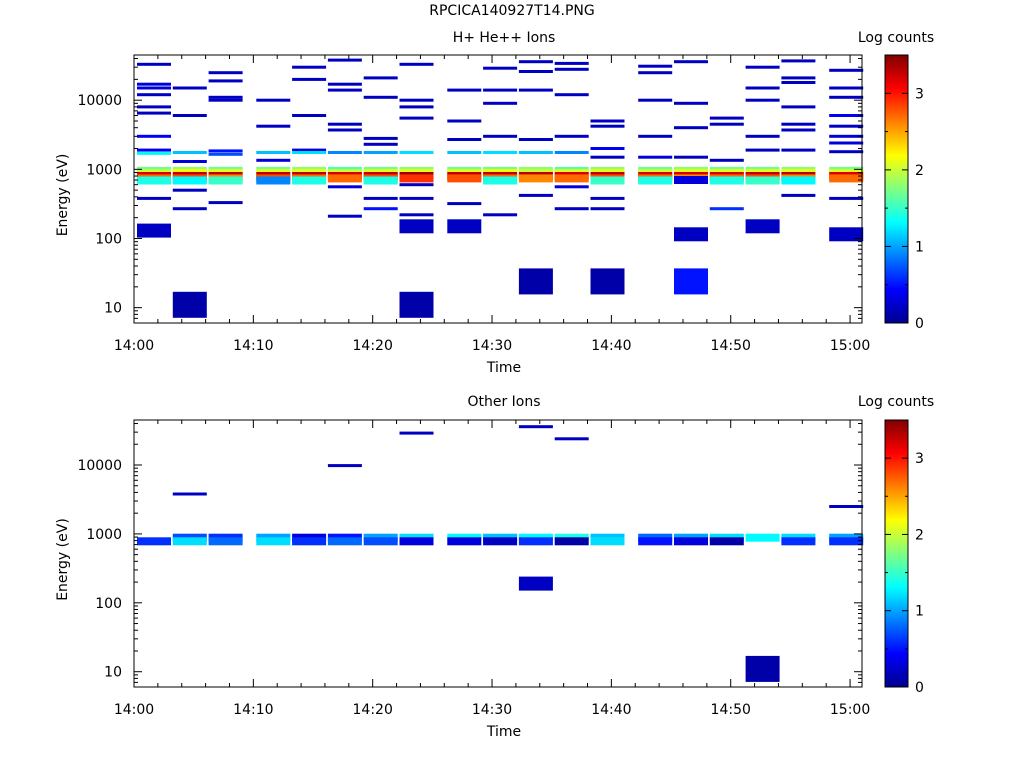 The width and height of the screenshot is (1024, 768). What do you see at coordinates (512, 11) in the screenshot?
I see `figure-title: RPCICA140927T14.PNG` at bounding box center [512, 11].